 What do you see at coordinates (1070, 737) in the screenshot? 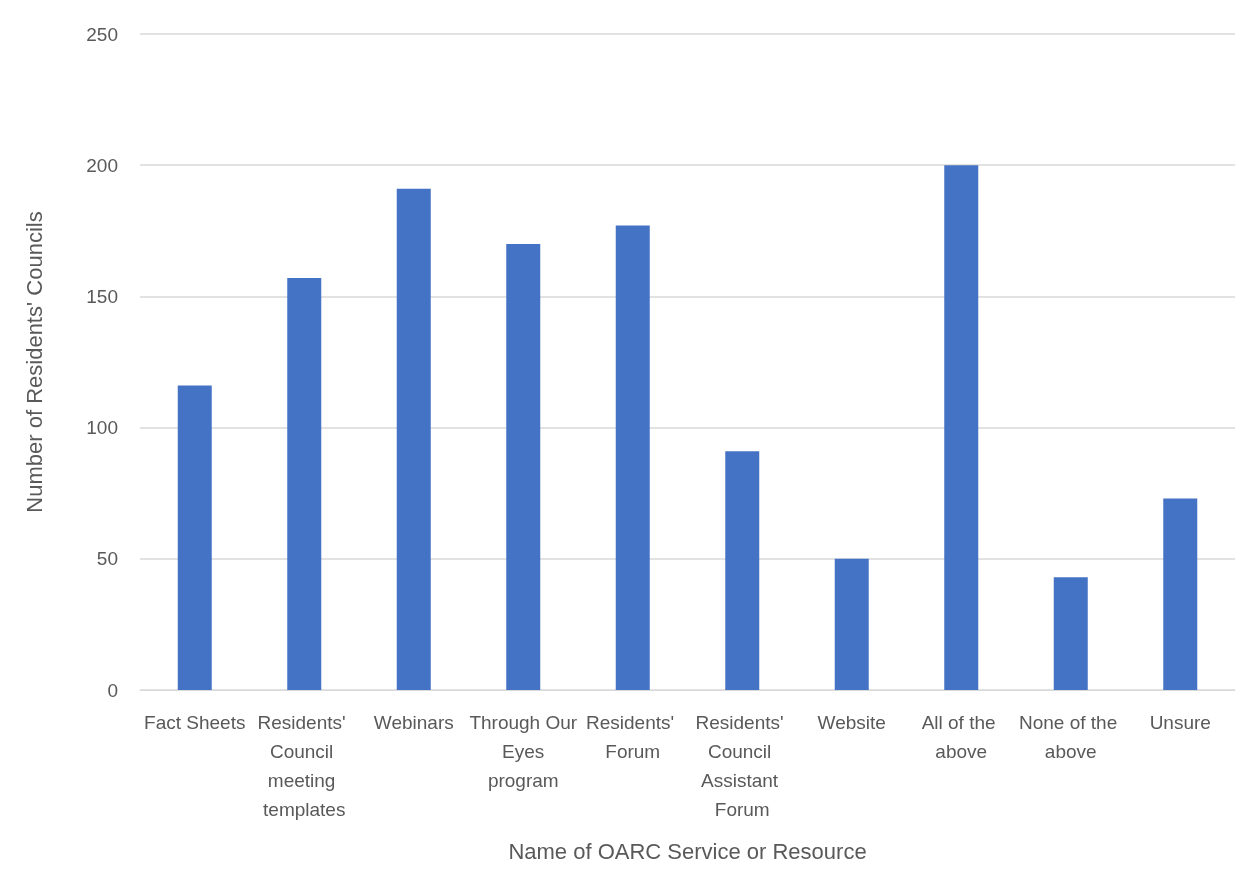
I see `x-tick-label: None of the above` at bounding box center [1070, 737].